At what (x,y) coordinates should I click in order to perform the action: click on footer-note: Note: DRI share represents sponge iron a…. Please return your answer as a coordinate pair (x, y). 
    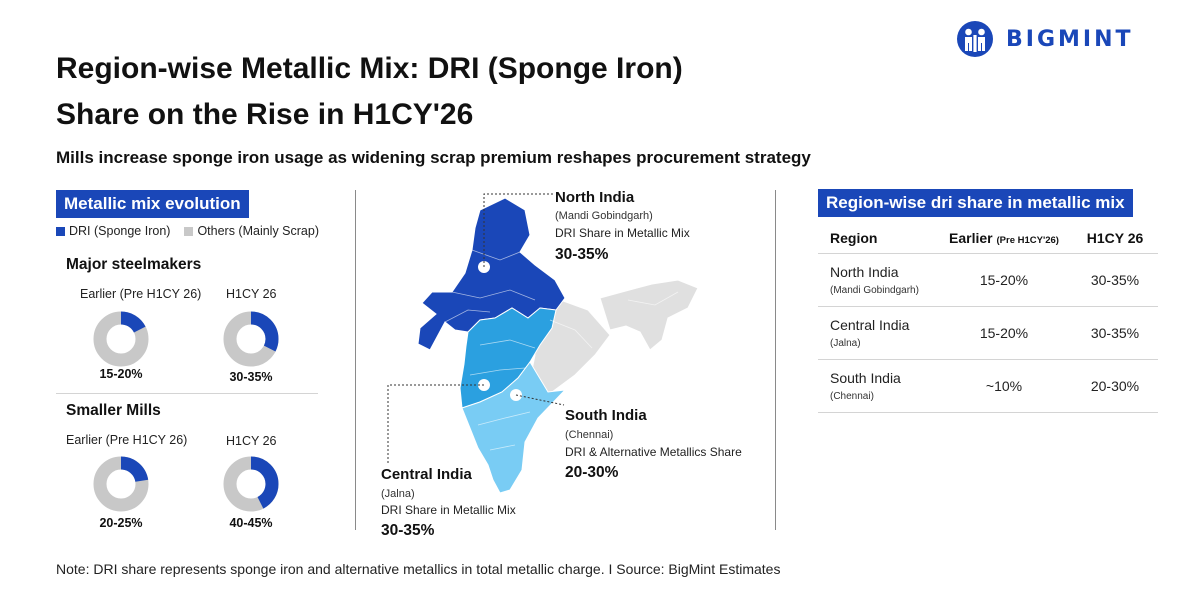
    Looking at the image, I should click on (418, 569).